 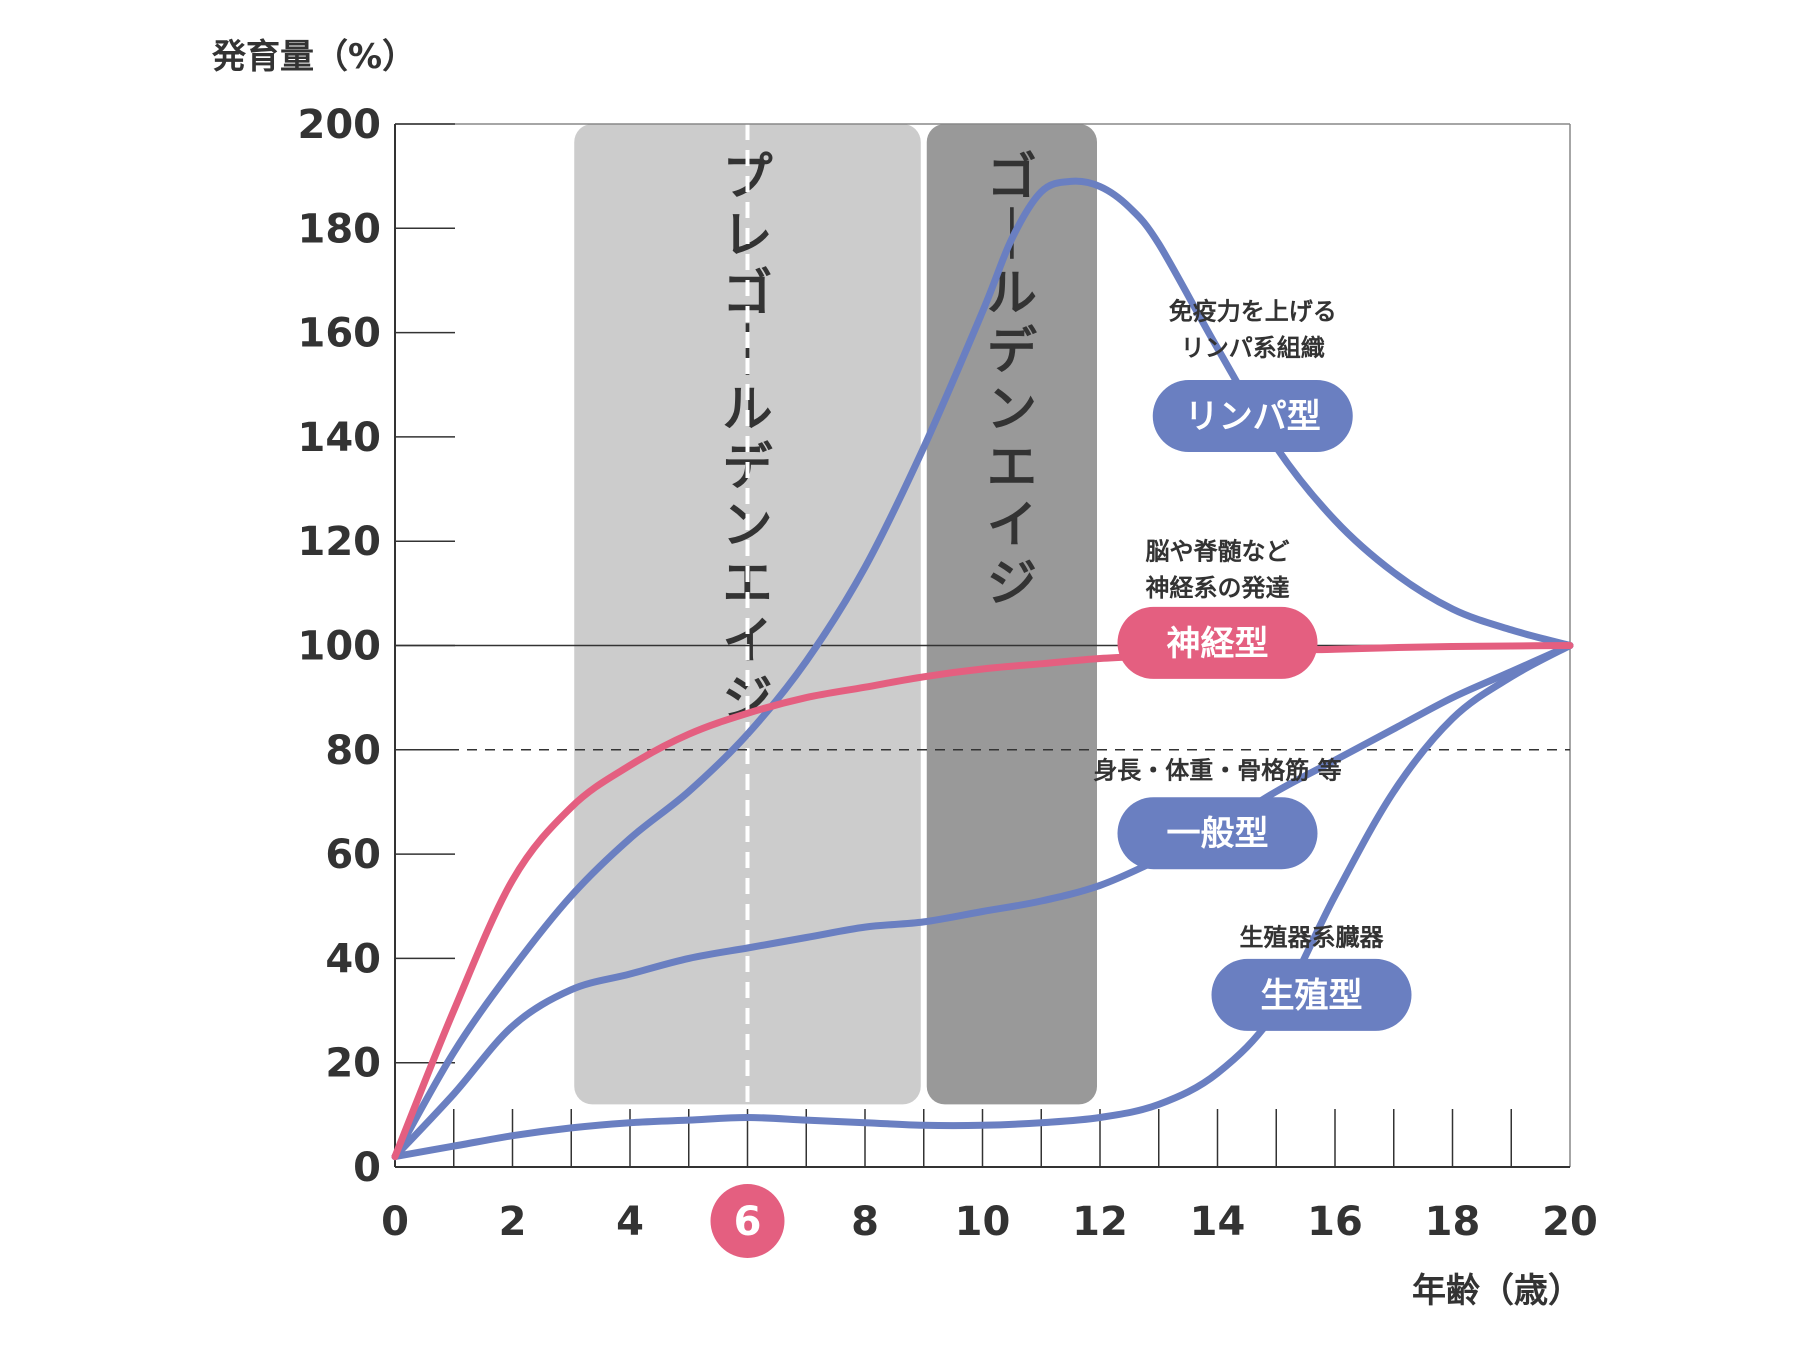 I want to click on series-note: 生殖器系臓器, so click(x=1312, y=938).